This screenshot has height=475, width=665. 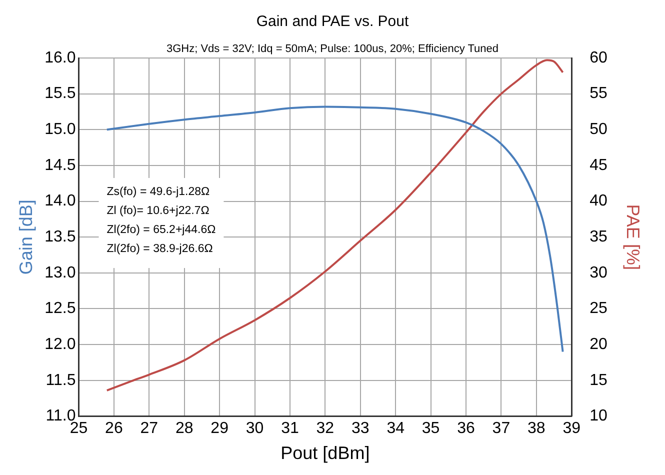 What do you see at coordinates (599, 165) in the screenshot?
I see `y2-tick-label: 45` at bounding box center [599, 165].